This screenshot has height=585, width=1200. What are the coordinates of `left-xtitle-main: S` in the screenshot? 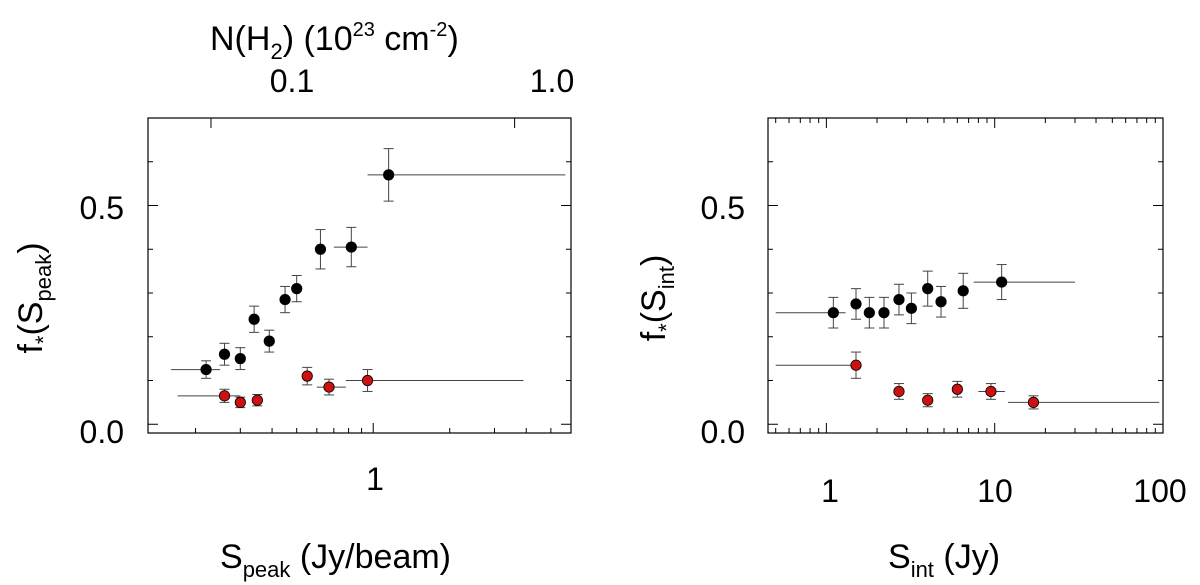 It's located at (231, 557).